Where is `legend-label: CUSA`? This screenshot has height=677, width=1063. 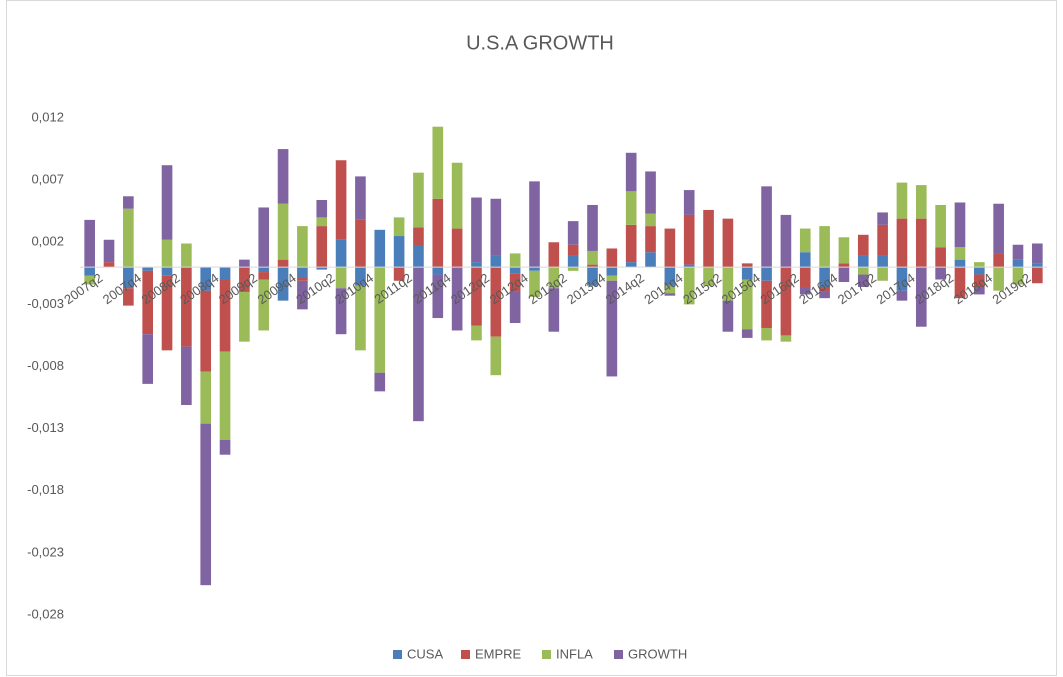
legend-label: CUSA is located at coordinates (425, 653).